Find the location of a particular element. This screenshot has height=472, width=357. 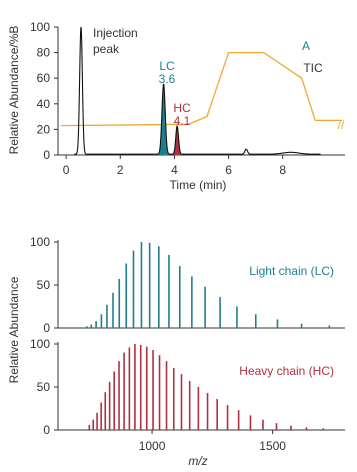

ms-x-tick-label: 1000 is located at coordinates (152, 446).